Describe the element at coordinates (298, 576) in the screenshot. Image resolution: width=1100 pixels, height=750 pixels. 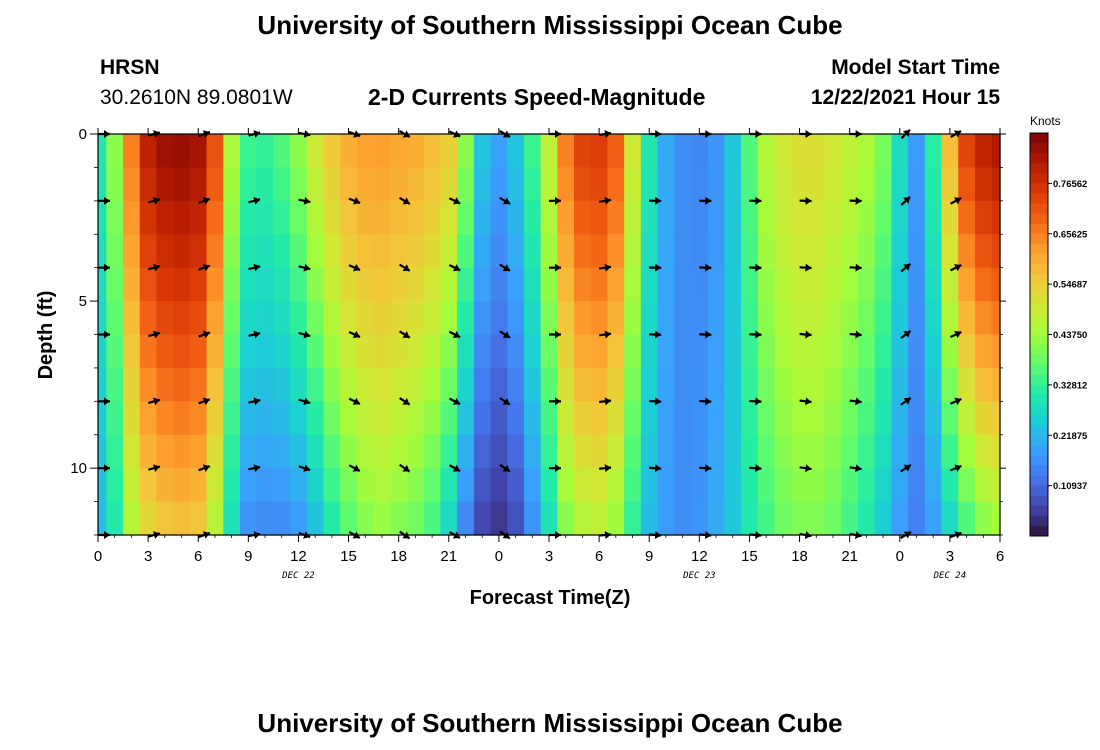
I see `date-label: DEC 22` at that location.